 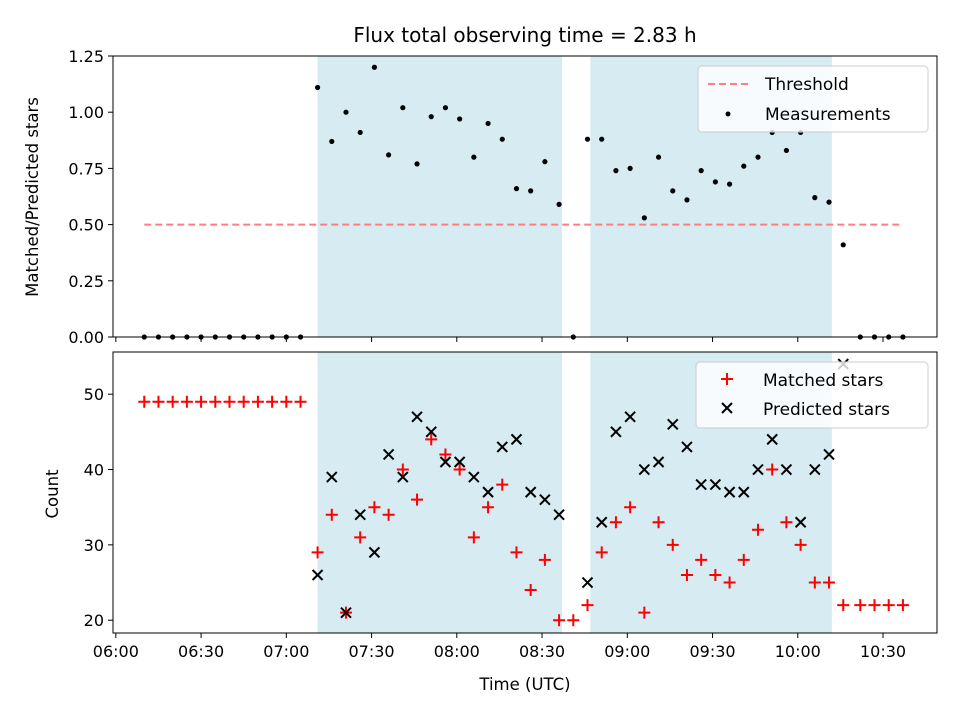 I want to click on chart-title: Flux total observing time = 2.83 h, so click(x=524, y=35).